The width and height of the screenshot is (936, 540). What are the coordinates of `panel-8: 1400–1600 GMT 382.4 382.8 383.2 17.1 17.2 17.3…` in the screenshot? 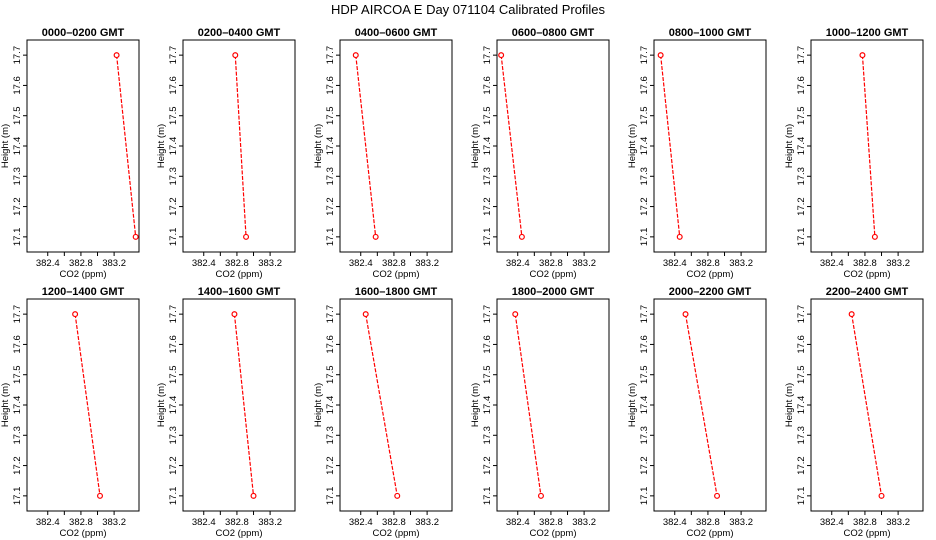 It's located at (226, 412).